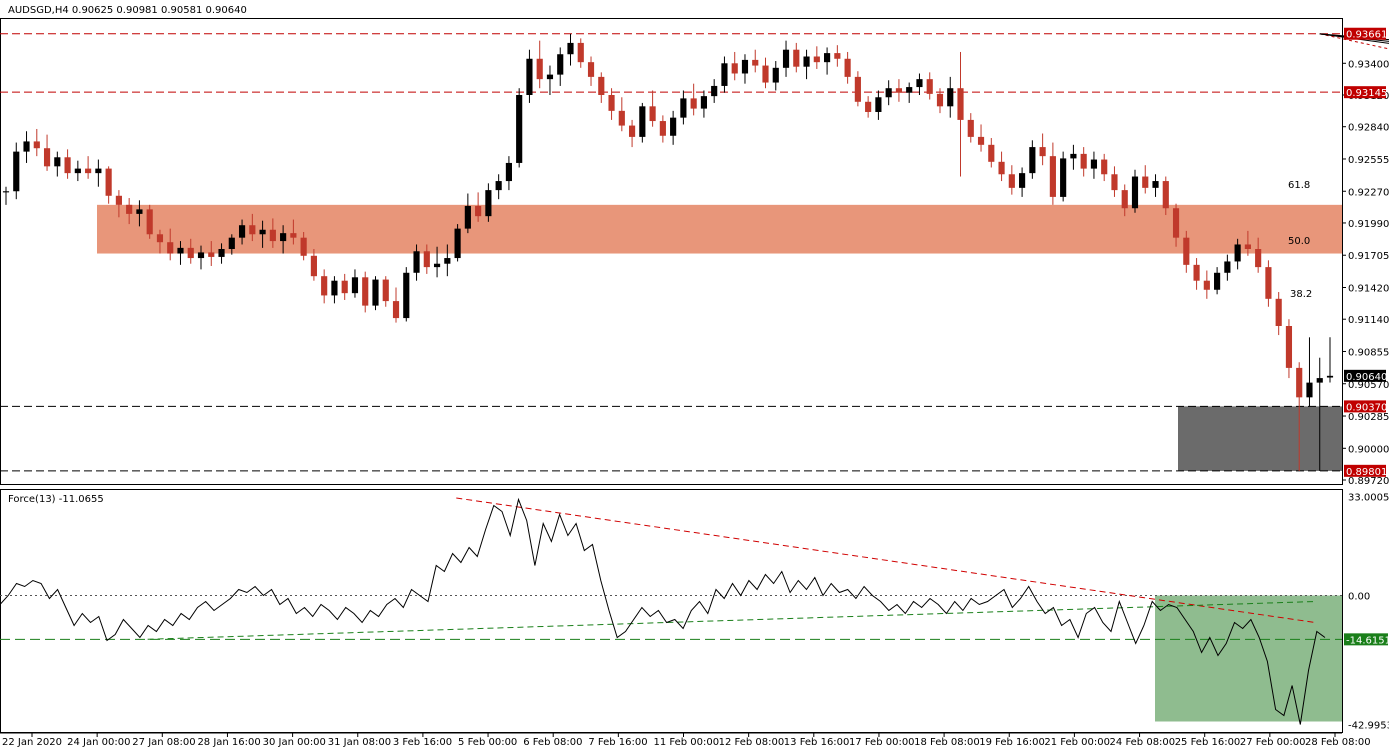  What do you see at coordinates (719, 229) in the screenshot?
I see `resistance-zone` at bounding box center [719, 229].